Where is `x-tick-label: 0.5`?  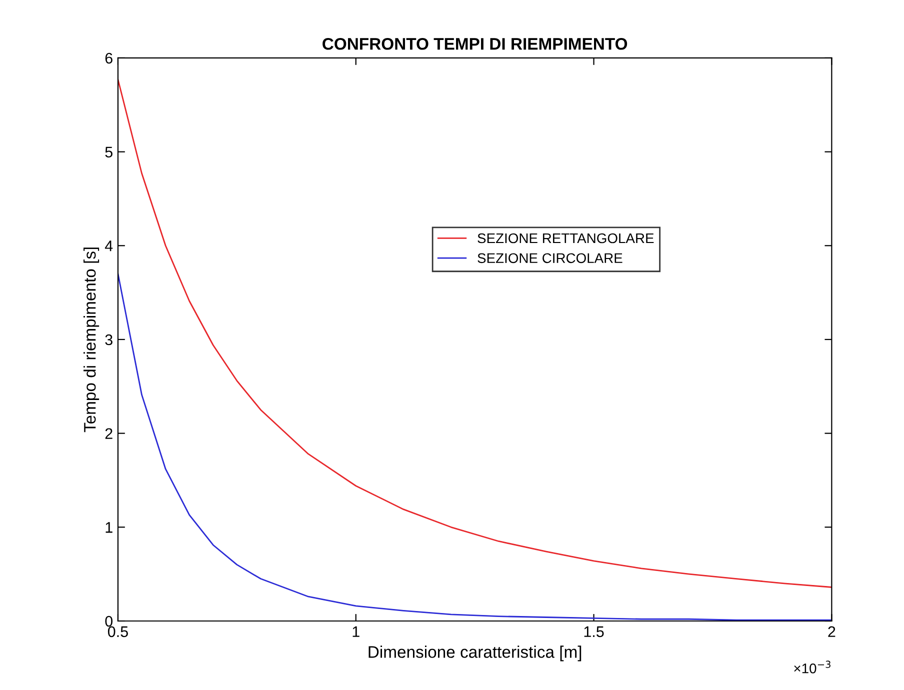 x-tick-label: 0.5 is located at coordinates (118, 632).